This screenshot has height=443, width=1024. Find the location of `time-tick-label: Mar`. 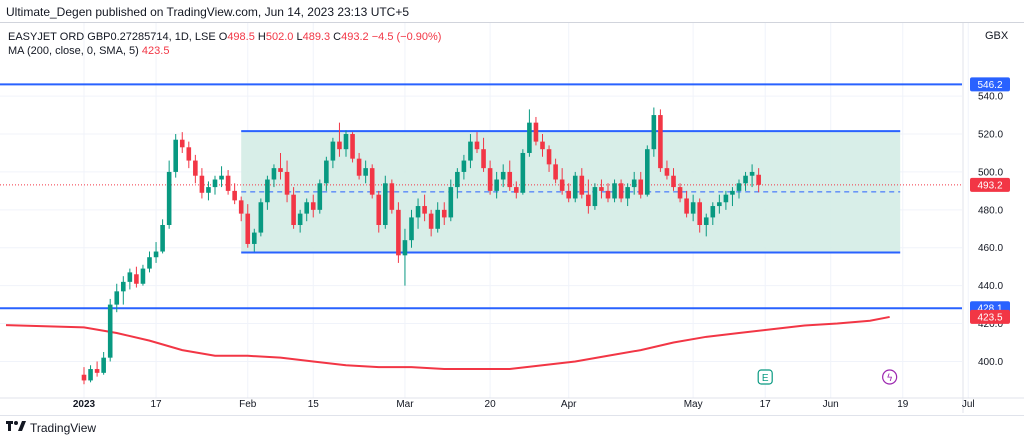

time-tick-label: Mar is located at coordinates (405, 404).